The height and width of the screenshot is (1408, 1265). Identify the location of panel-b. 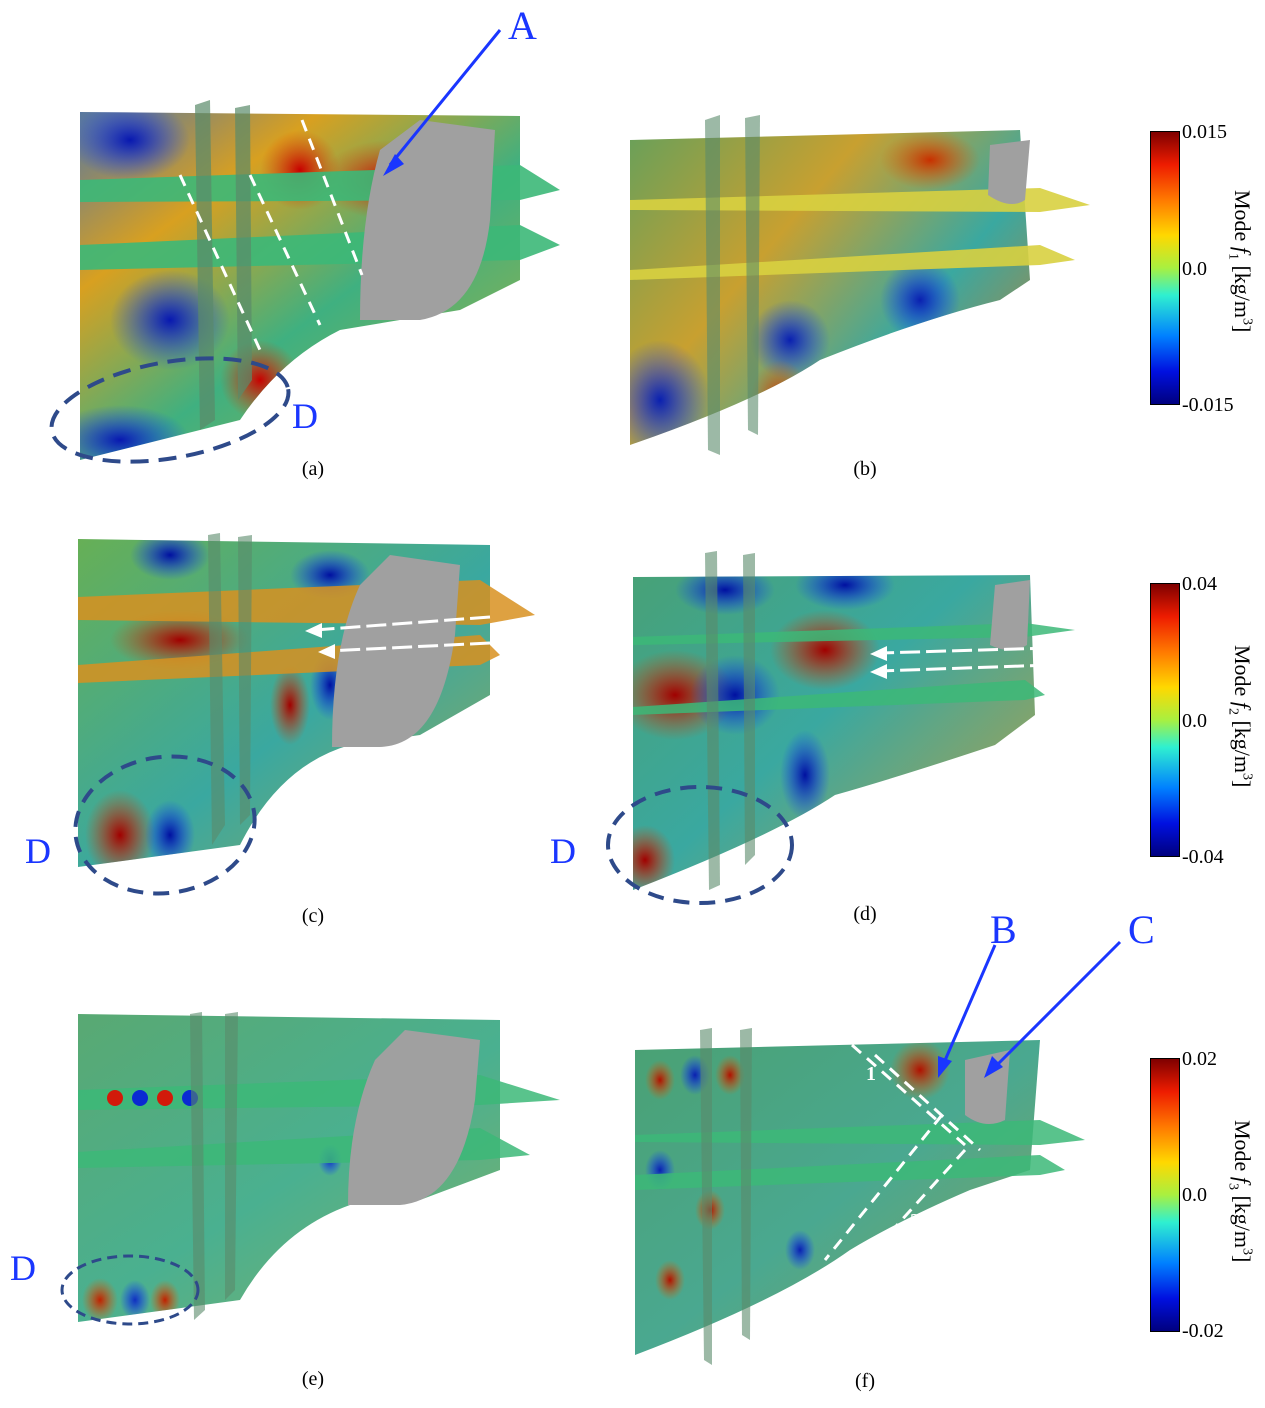
(870, 280).